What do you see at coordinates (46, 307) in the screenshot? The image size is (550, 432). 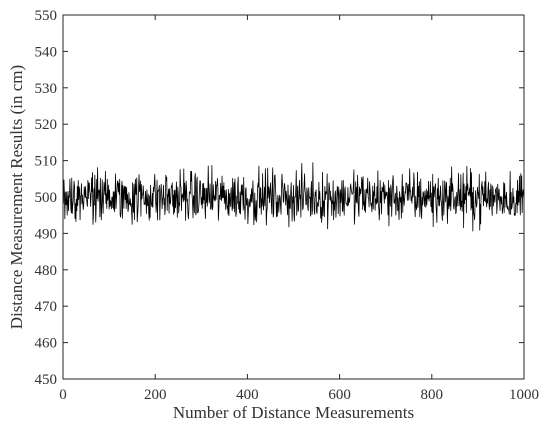 I see `y-tick-label: 470` at bounding box center [46, 307].